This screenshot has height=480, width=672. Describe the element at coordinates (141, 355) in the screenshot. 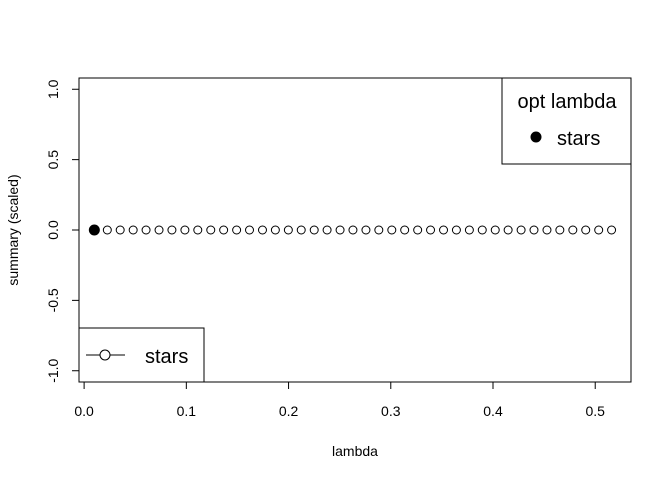

I see `legend-series: stars` at that location.